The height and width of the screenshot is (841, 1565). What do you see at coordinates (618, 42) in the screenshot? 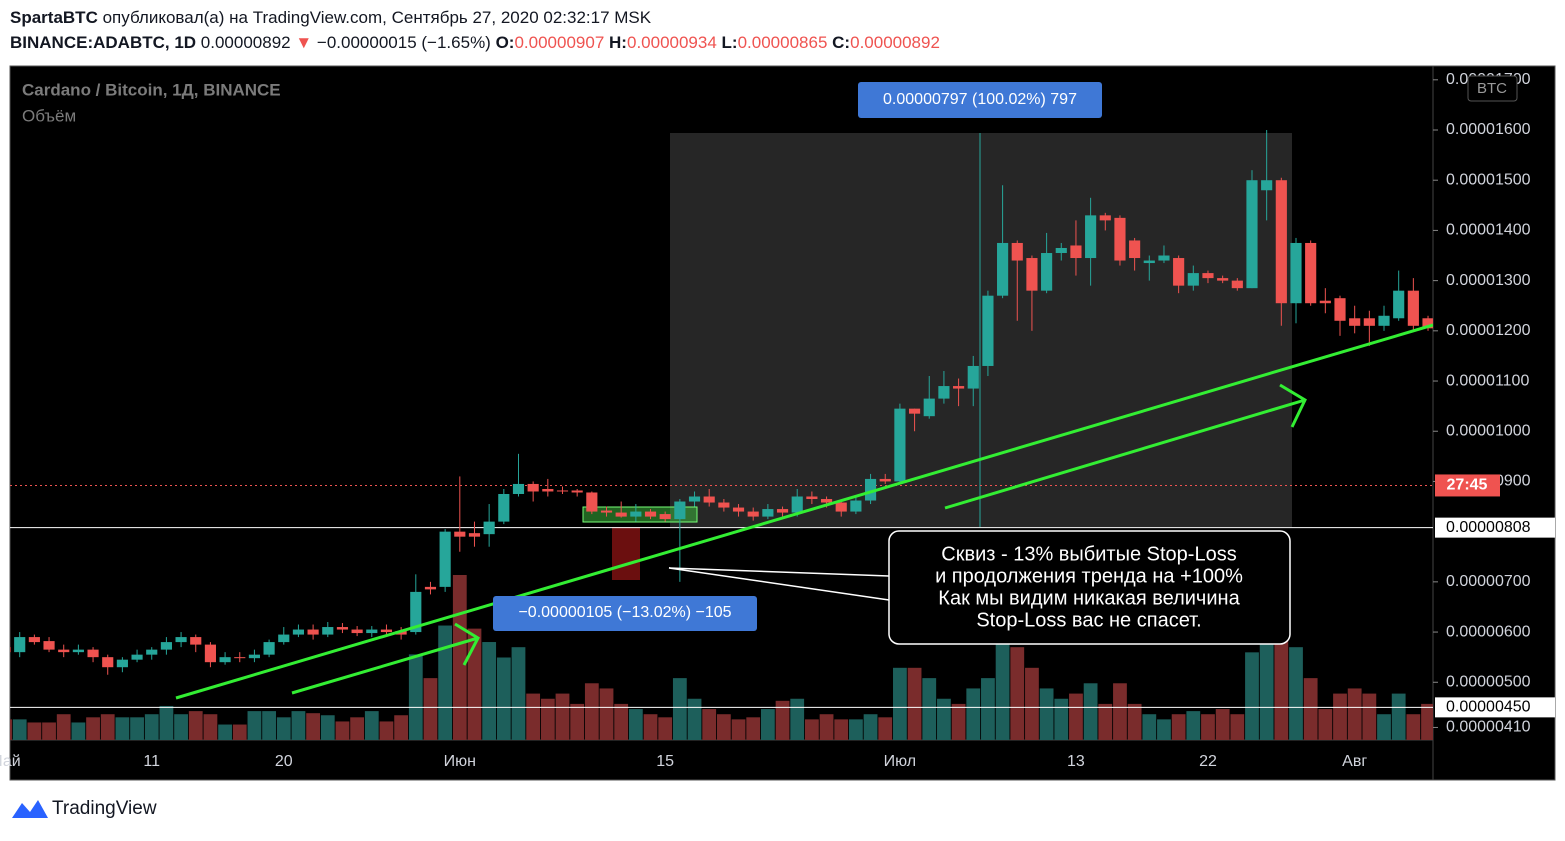
I see `h-label: H:` at bounding box center [618, 42].